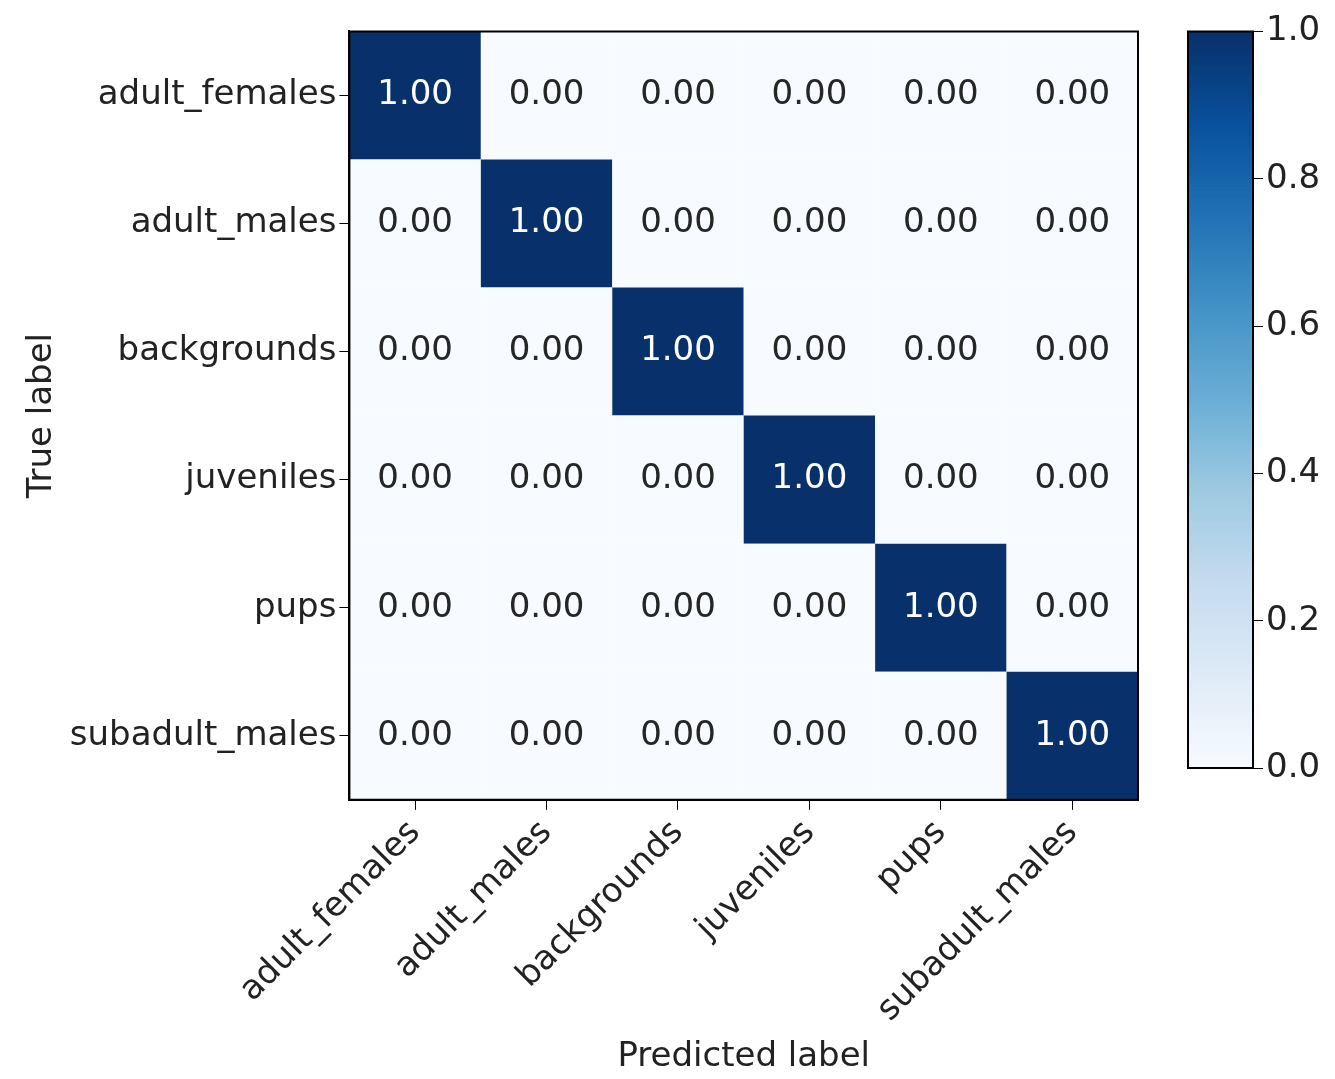 The width and height of the screenshot is (1335, 1079). Describe the element at coordinates (260, 476) in the screenshot. I see `y-tick-label: juveniles` at that location.